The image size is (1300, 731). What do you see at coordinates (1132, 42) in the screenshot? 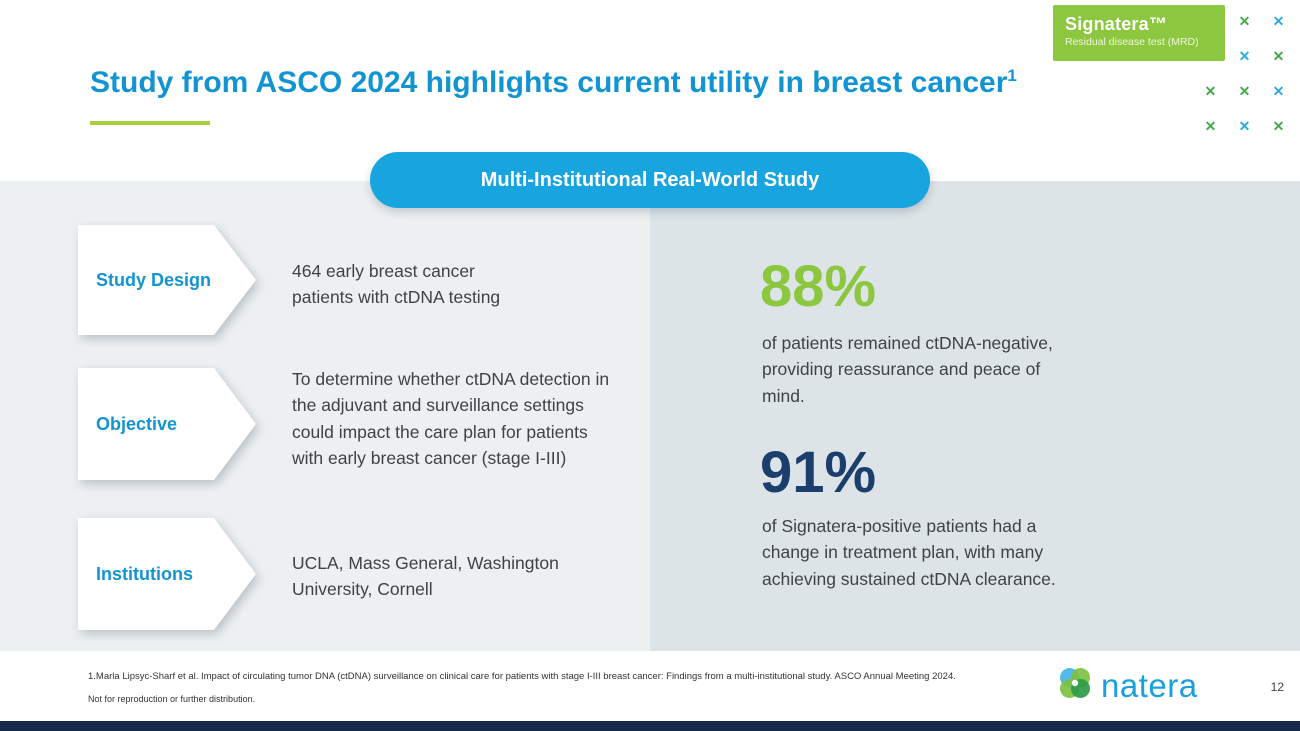
I see `signatera-subtitle: Residual disease test (MRD)` at bounding box center [1132, 42].